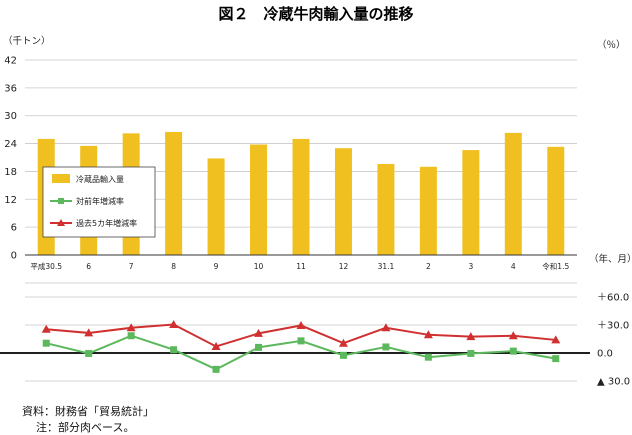  What do you see at coordinates (344, 266) in the screenshot?
I see `x-tick-label: 12` at bounding box center [344, 266].